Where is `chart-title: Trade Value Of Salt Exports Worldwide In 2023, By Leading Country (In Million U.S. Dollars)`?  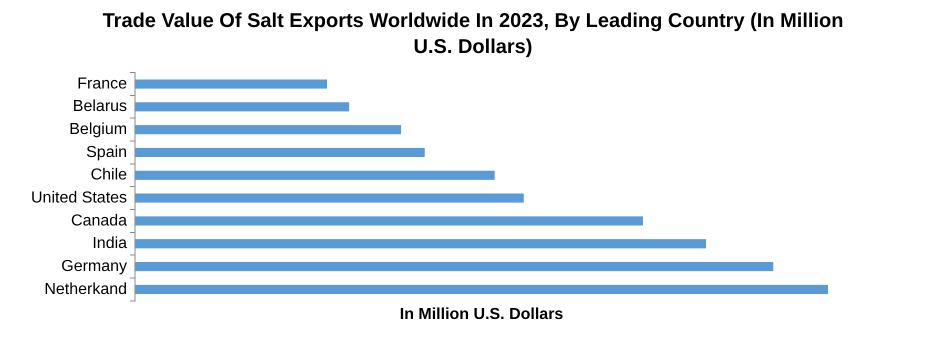 chart-title: Trade Value Of Salt Exports Worldwide In 2023, By Leading Country (In Million U.S. Dollars) is located at coordinates (473, 34).